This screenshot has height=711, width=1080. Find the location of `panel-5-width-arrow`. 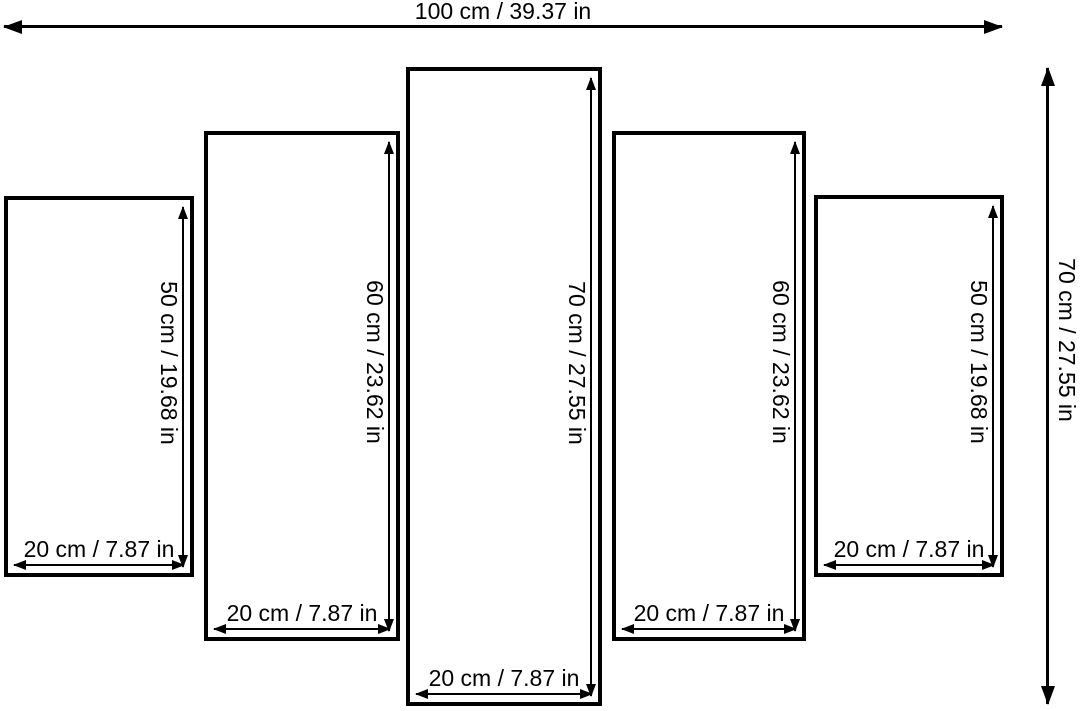

panel-5-width-arrow is located at coordinates (909, 565).